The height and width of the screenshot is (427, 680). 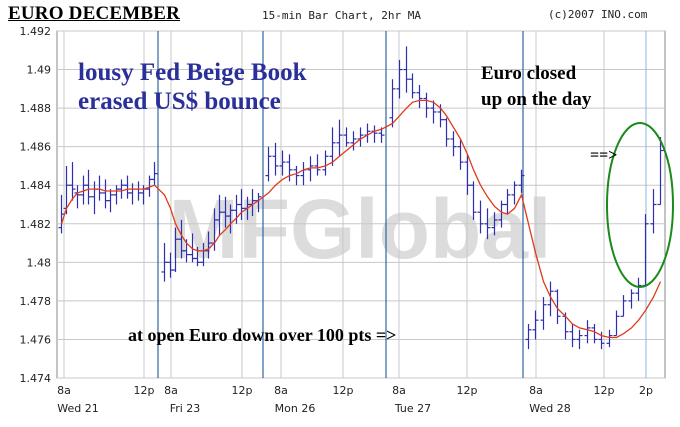 I want to click on y-tick-label: 1.48, so click(x=39, y=262).